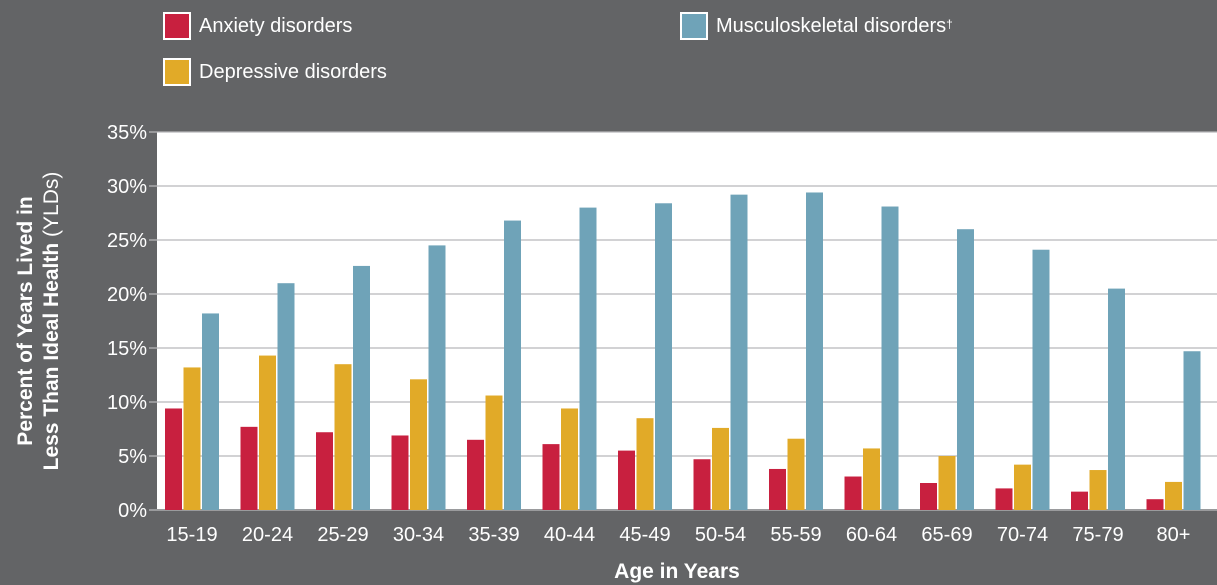 The image size is (1217, 585). Describe the element at coordinates (127, 322) in the screenshot. I see `y-axis-ticks: 0% 5% 10% 15% 20% 25% 30% 35%` at that location.